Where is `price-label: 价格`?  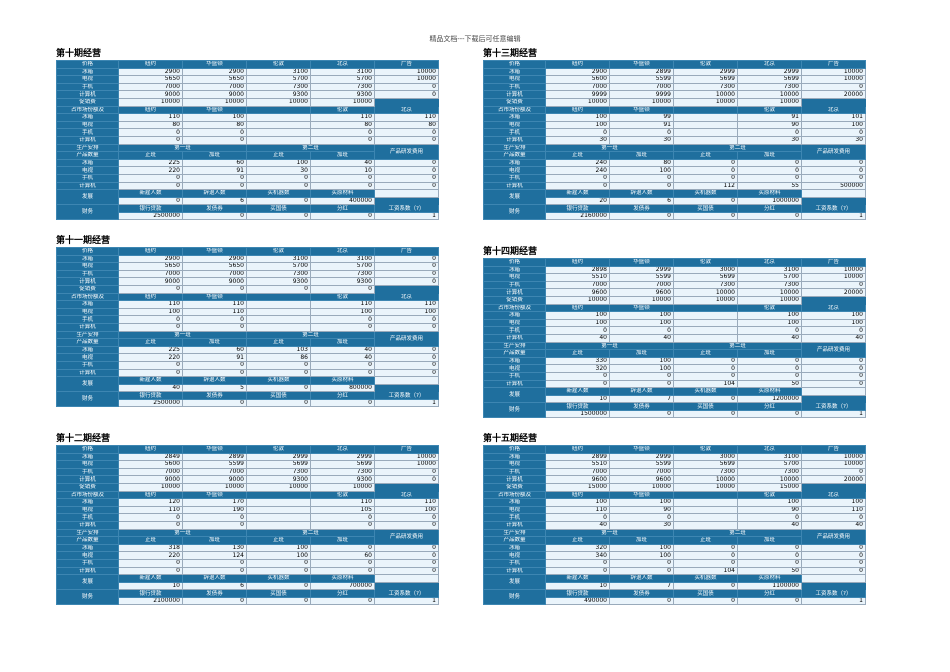 price-label: 价格 is located at coordinates (514, 262).